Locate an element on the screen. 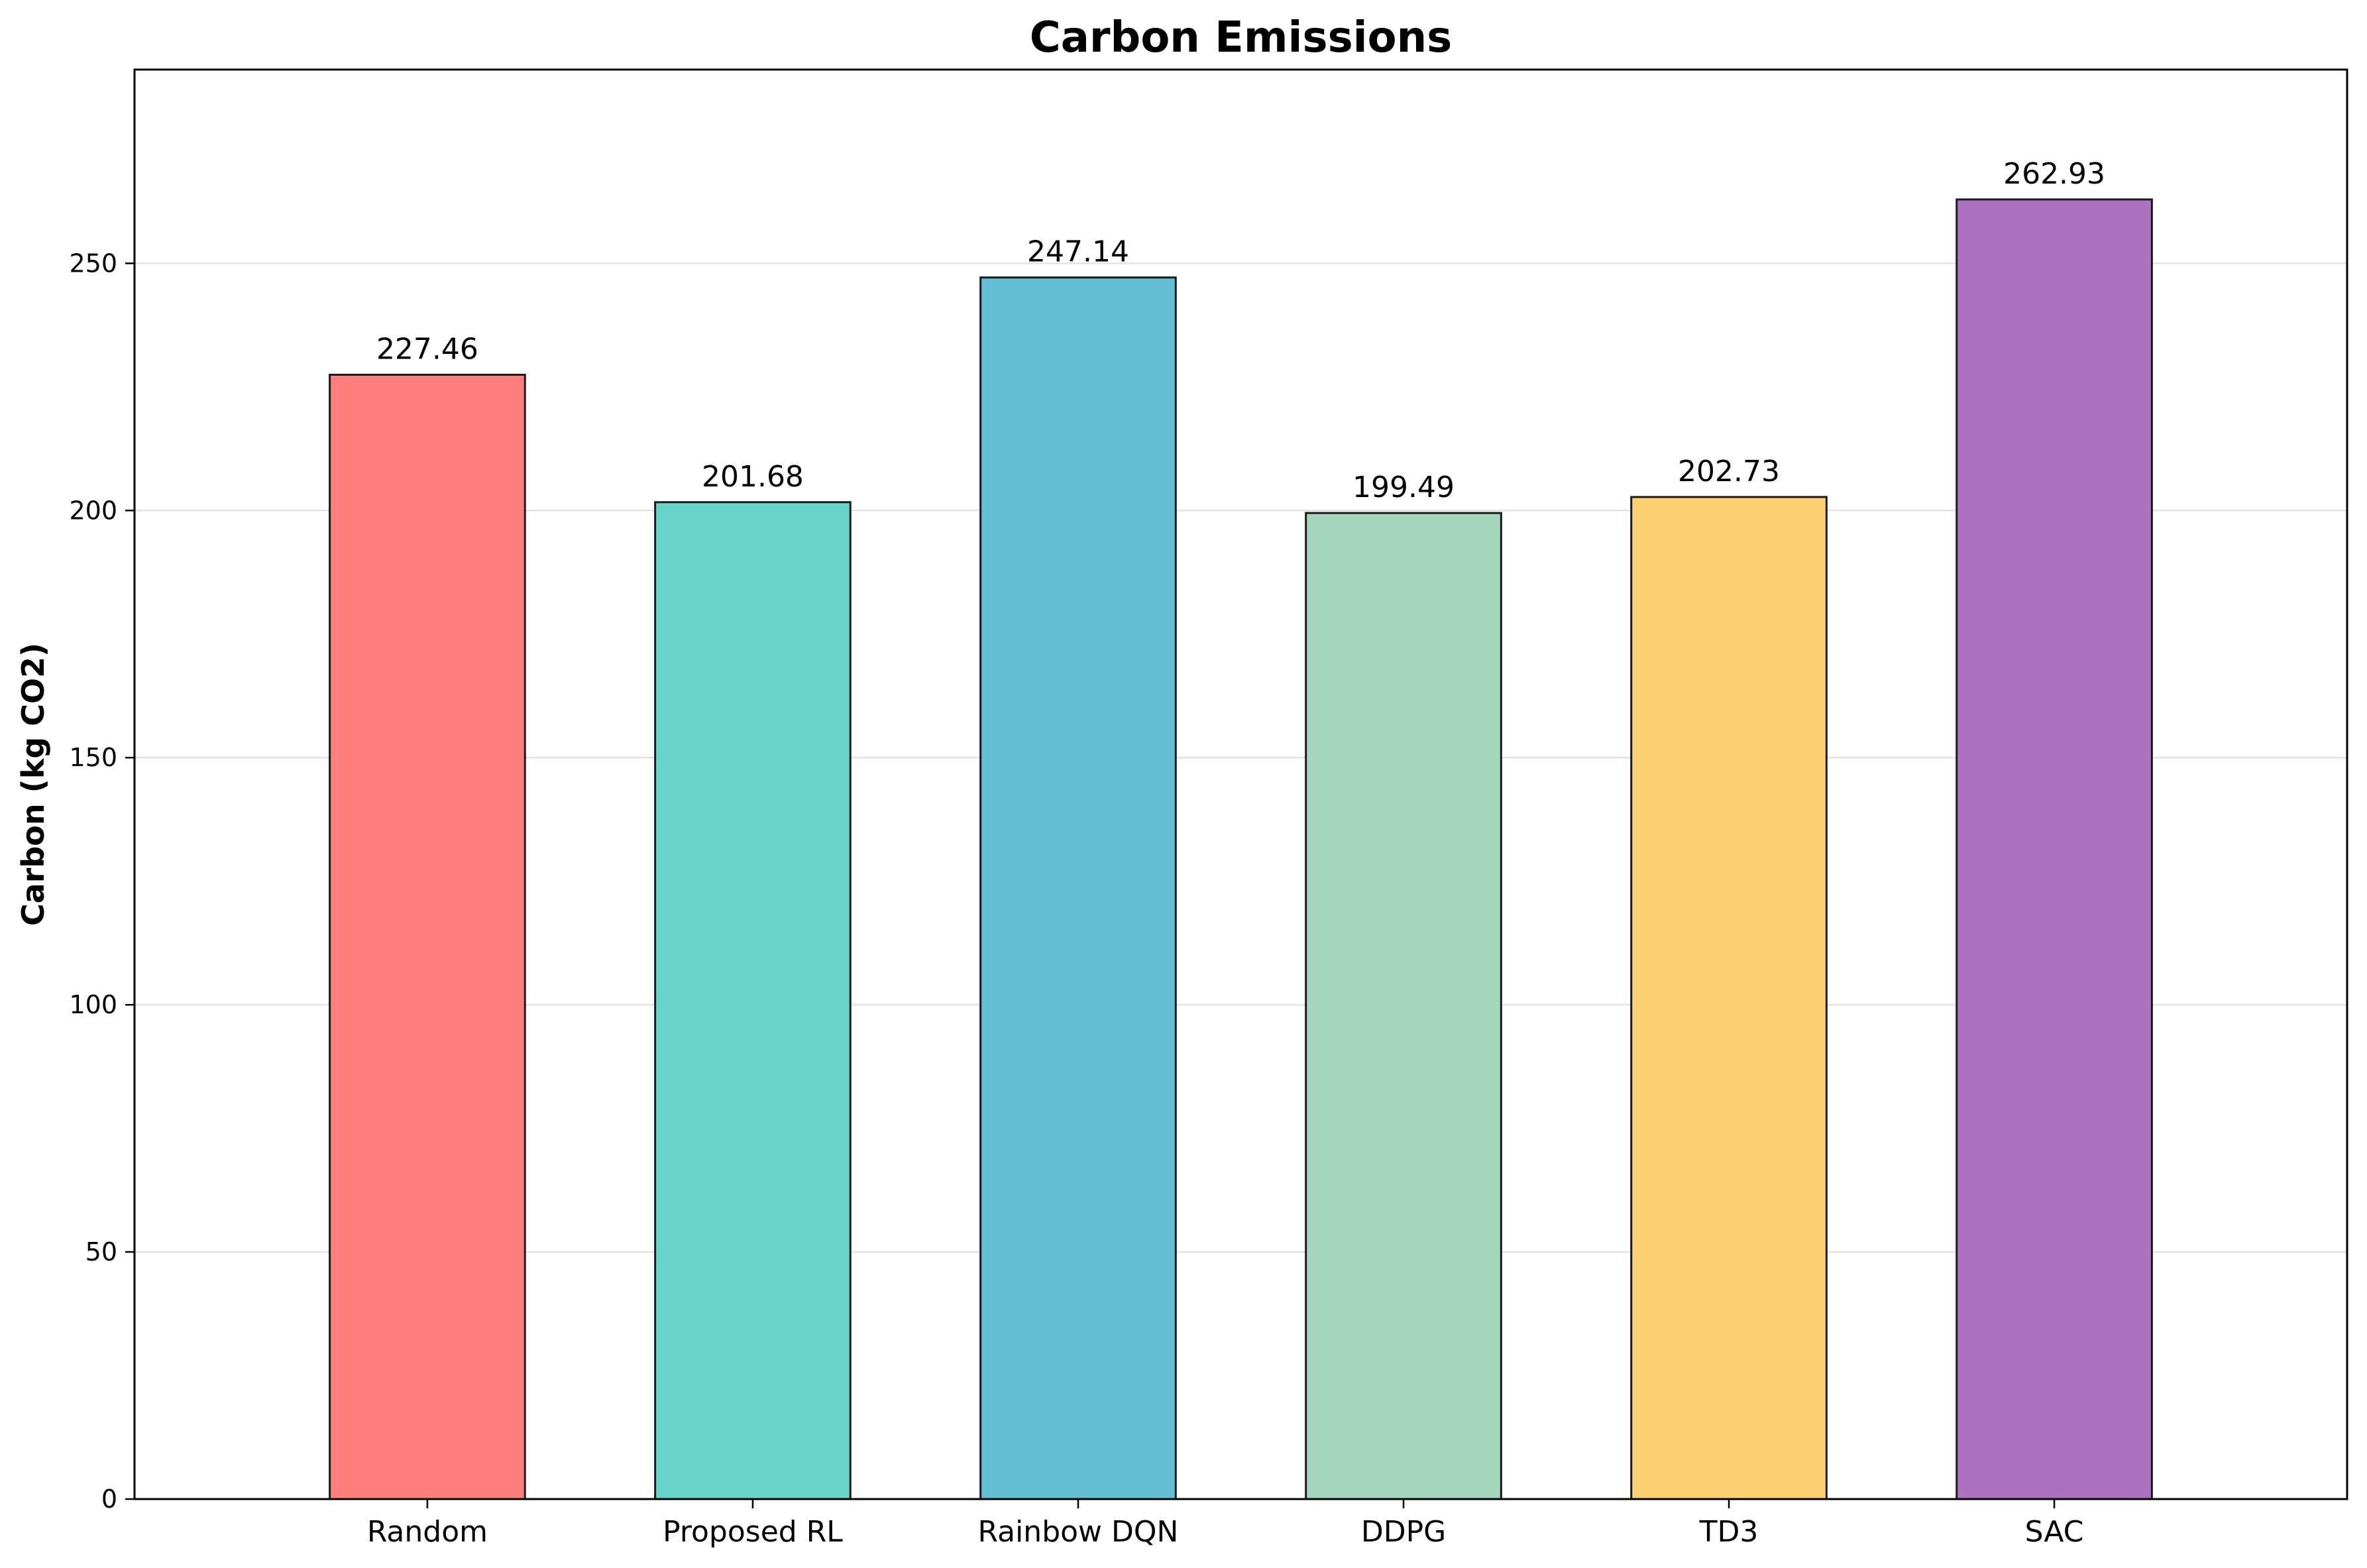  y-tick-label: 50 is located at coordinates (101, 1251).